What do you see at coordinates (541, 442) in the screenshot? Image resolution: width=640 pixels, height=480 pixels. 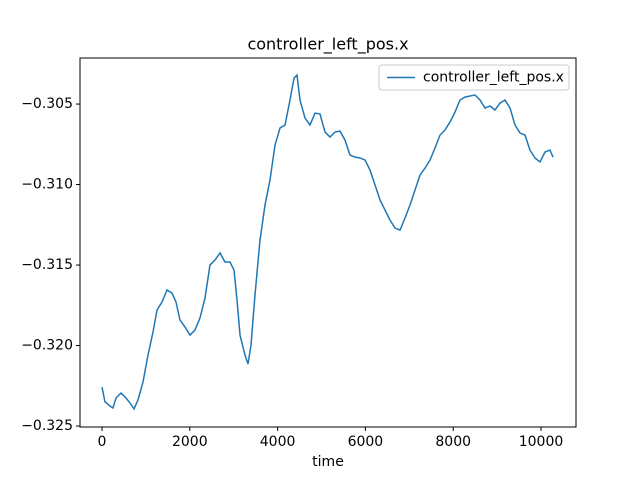 I see `x-tick-label: 10000` at bounding box center [541, 442].